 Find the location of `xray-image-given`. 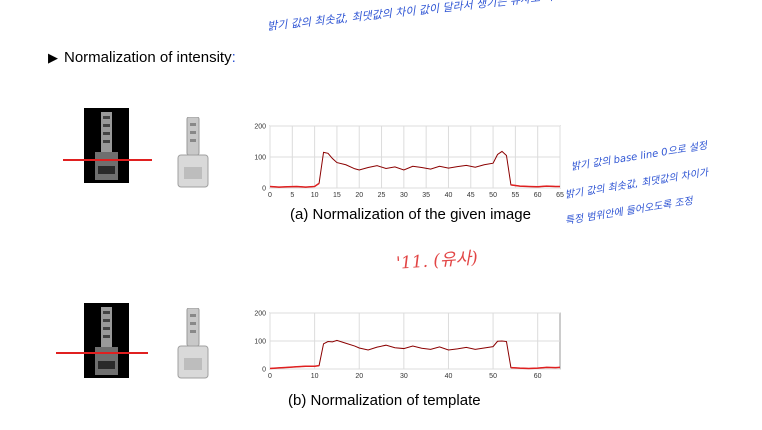

xray-image-given is located at coordinates (106, 145).